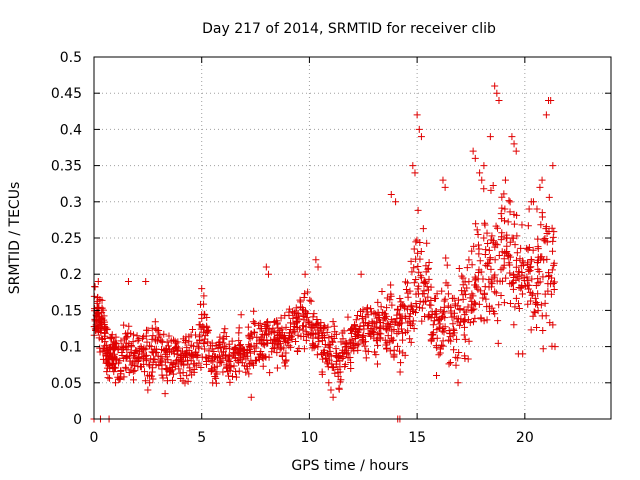 Image resolution: width=640 pixels, height=480 pixels. Describe the element at coordinates (66, 311) in the screenshot. I see `y-tick-label: 0.15` at that location.